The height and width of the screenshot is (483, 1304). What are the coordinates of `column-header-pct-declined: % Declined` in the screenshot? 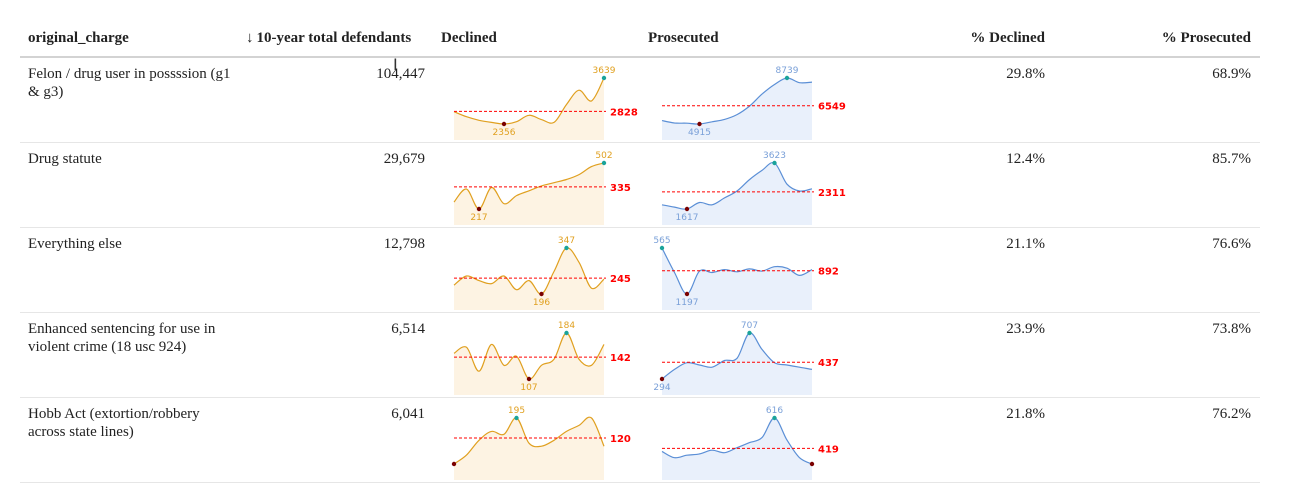 It's located at (1007, 38).